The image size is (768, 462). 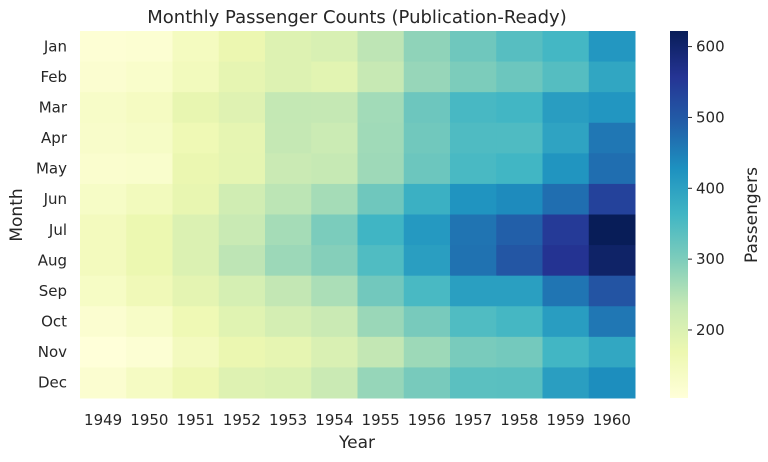 What do you see at coordinates (566, 420) in the screenshot?
I see `x-tick-label: 1959` at bounding box center [566, 420].